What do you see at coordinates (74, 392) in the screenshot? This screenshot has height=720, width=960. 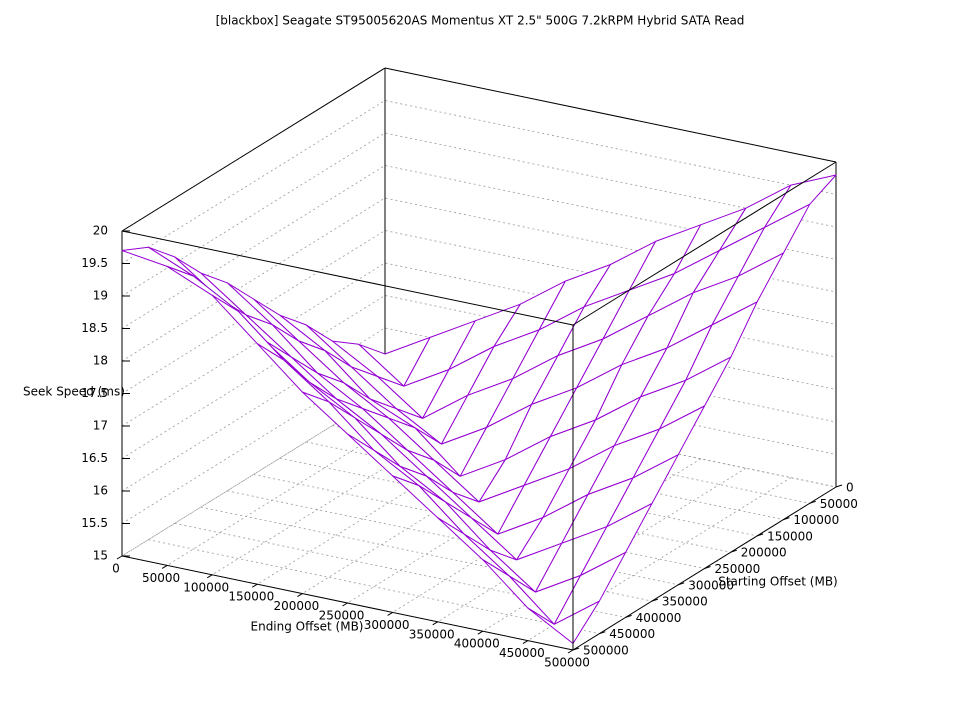 I see `z-axis-label: Seek Speed (ms)` at bounding box center [74, 392].